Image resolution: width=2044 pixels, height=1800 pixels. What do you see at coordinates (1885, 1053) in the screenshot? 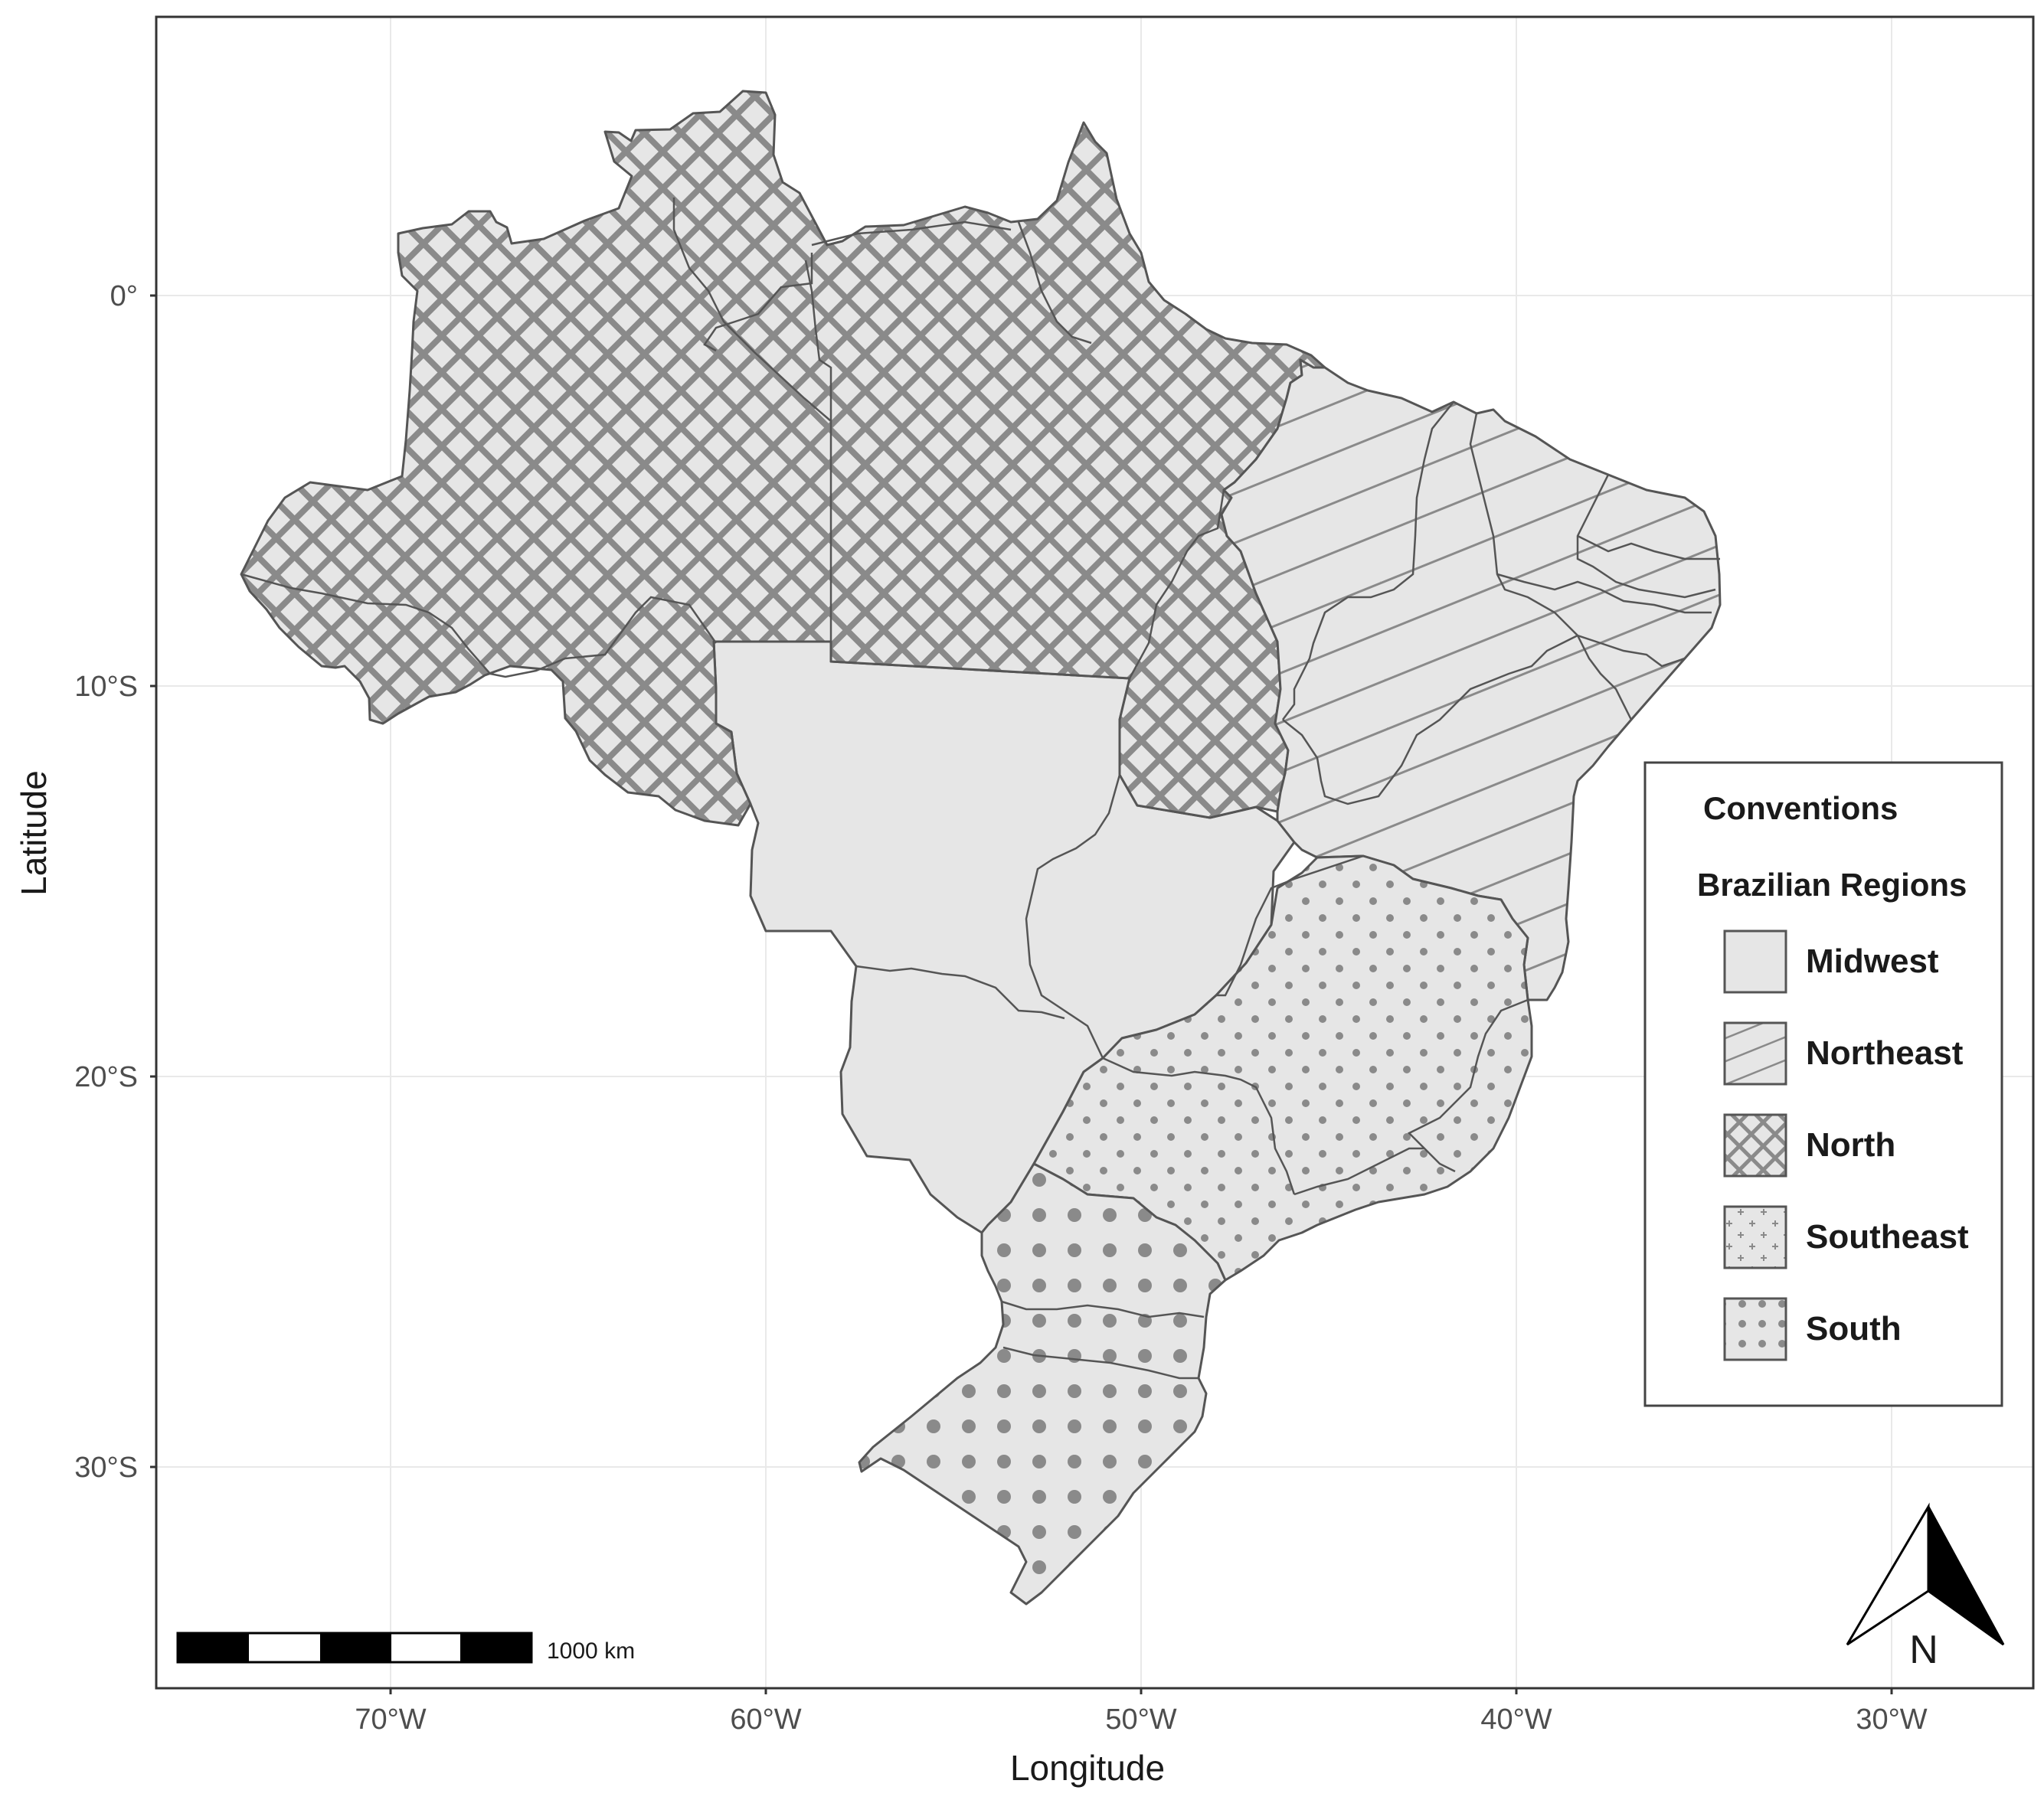
I see `legend-label-northeast: Northeast` at bounding box center [1885, 1053].